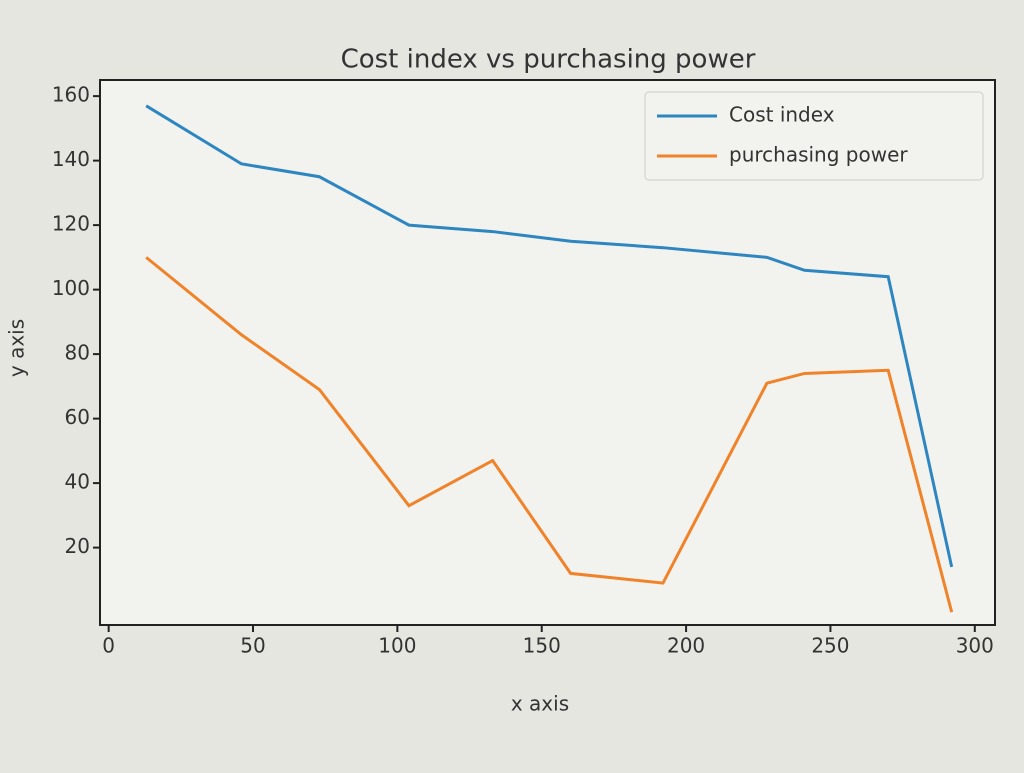  Describe the element at coordinates (975, 646) in the screenshot. I see `x-tick-label: 300` at that location.